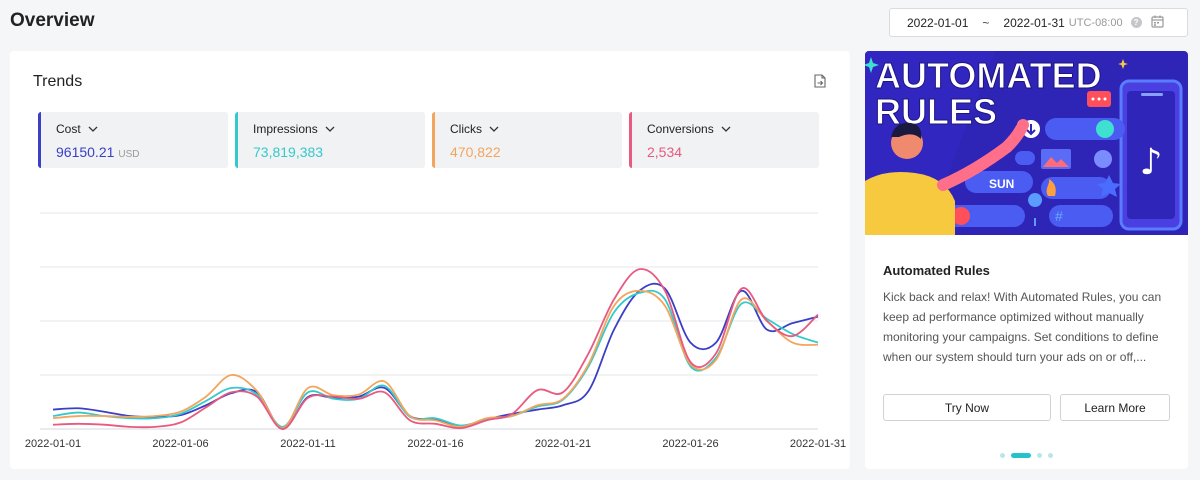  Describe the element at coordinates (58, 81) in the screenshot. I see `trends-title: Trends` at that location.